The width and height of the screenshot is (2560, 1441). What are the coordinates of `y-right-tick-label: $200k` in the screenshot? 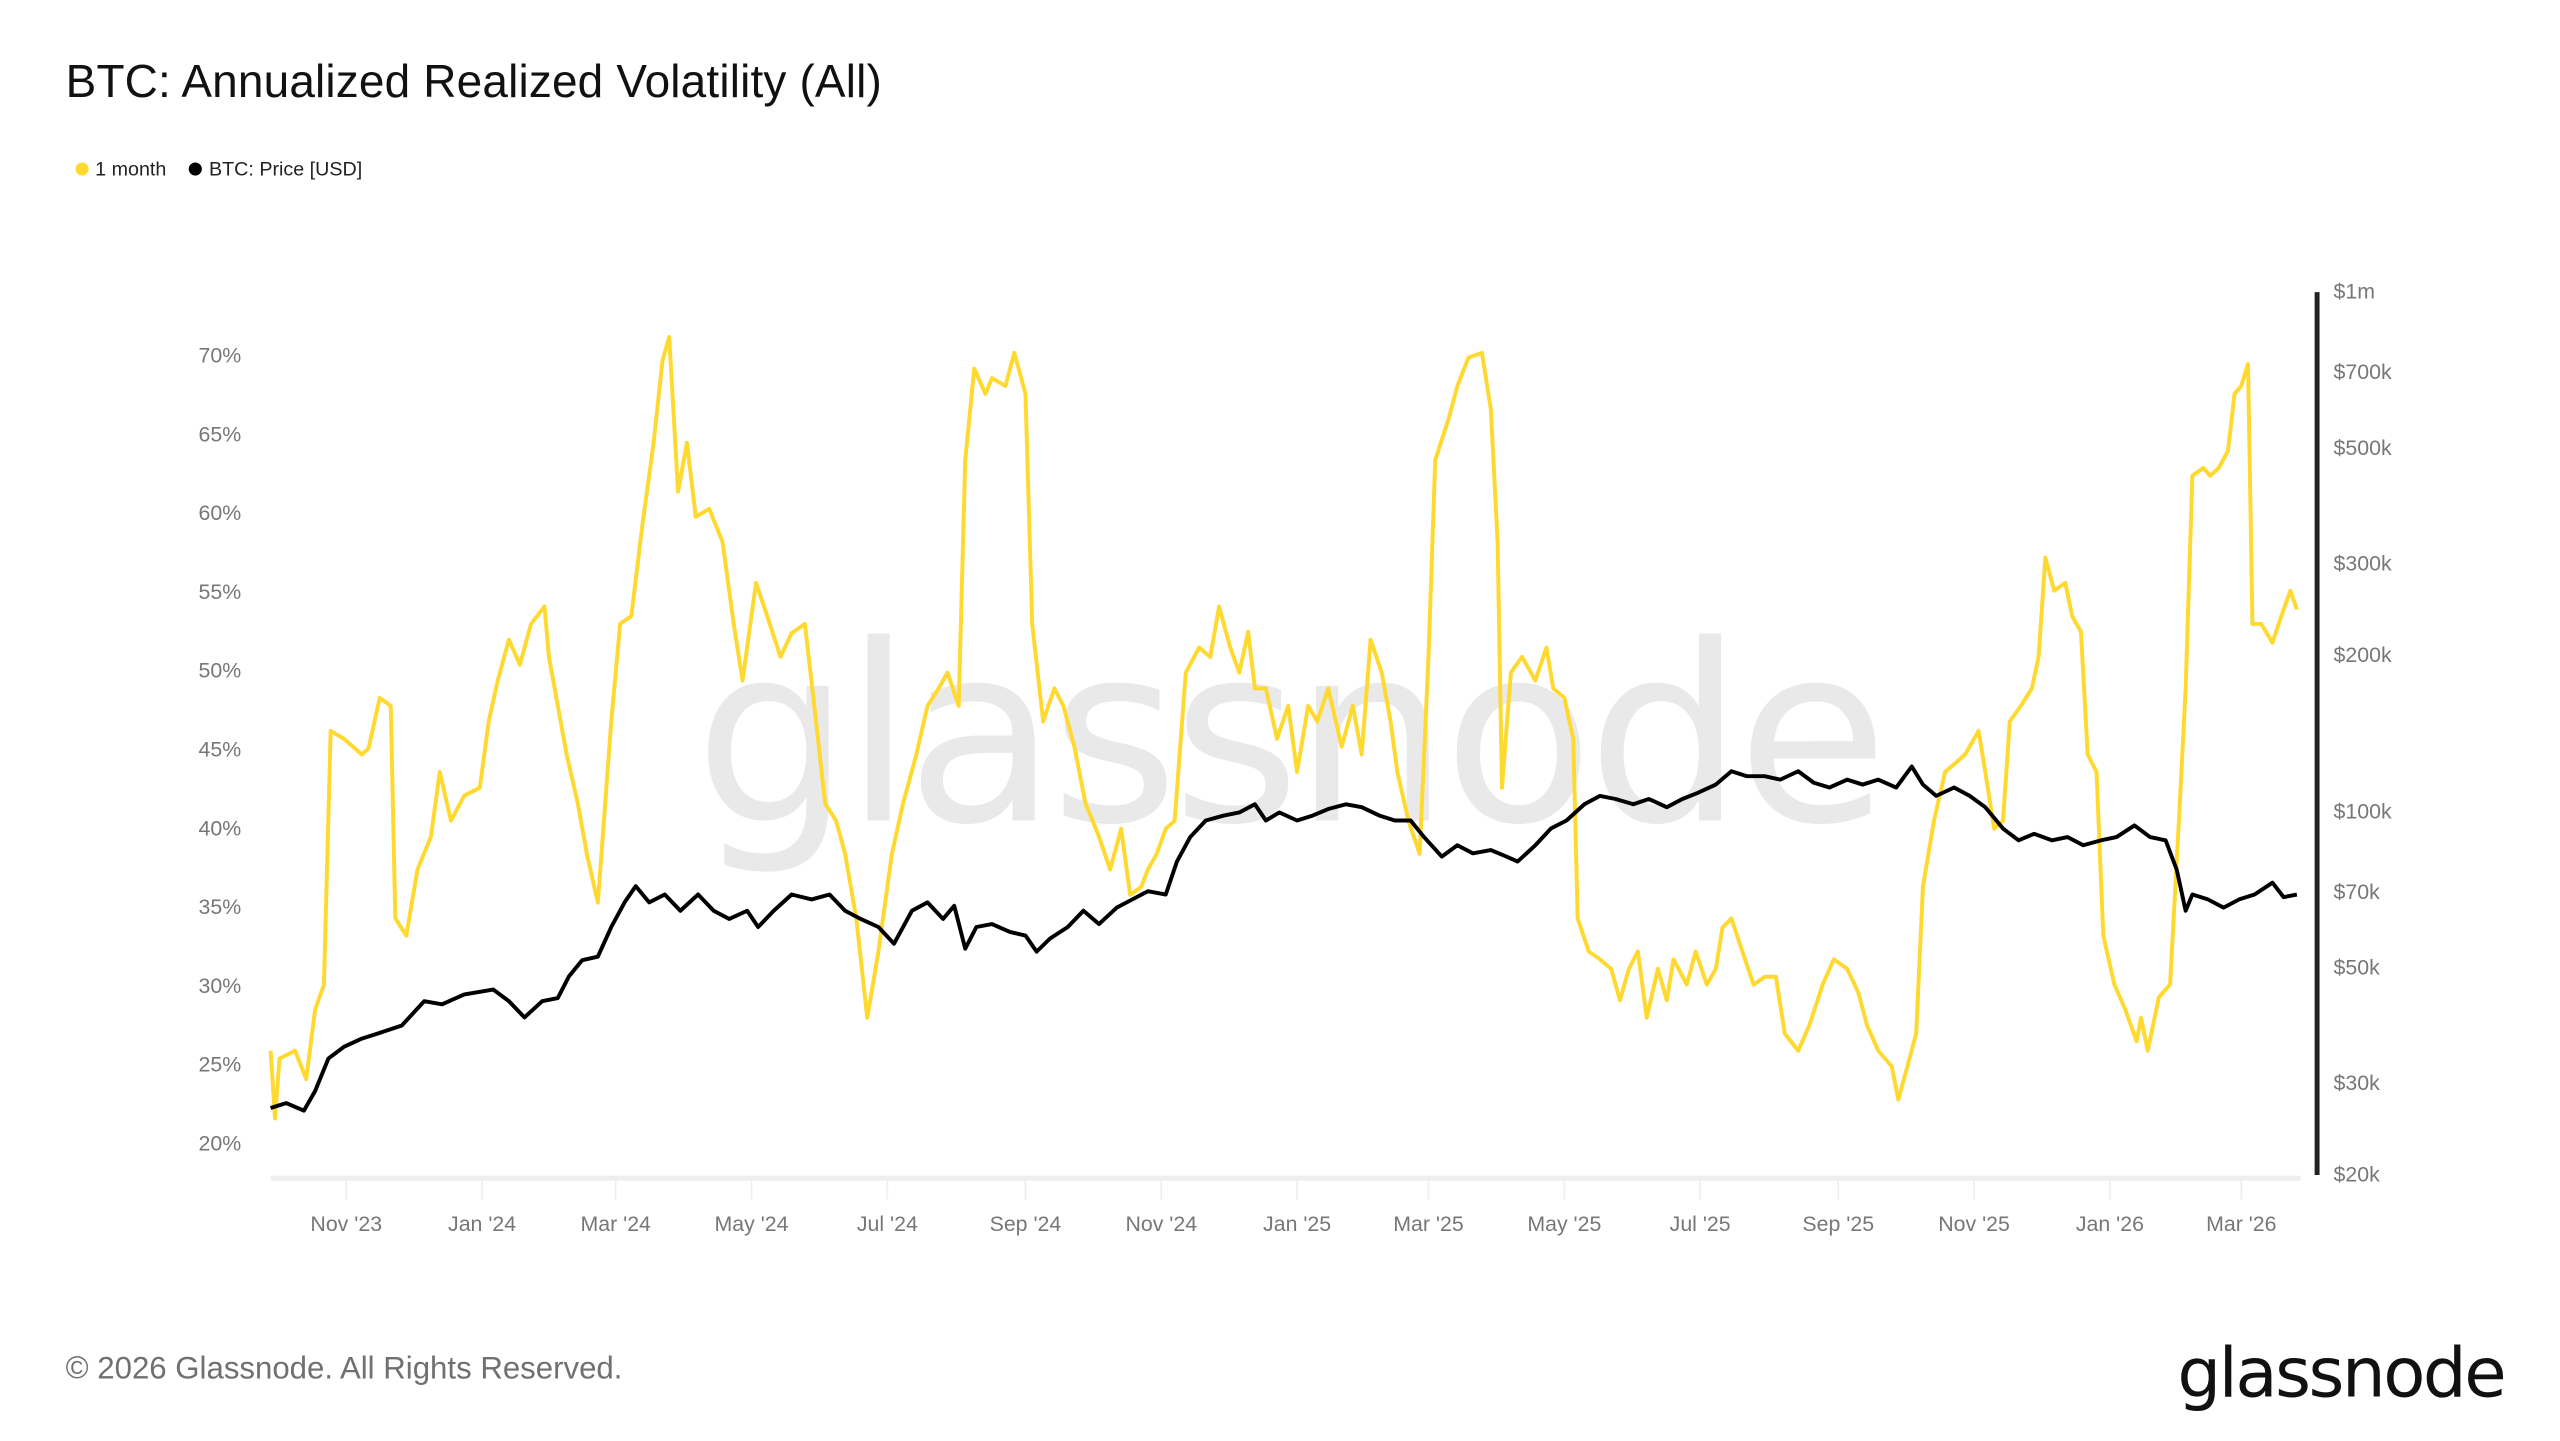 It's located at (2363, 655).